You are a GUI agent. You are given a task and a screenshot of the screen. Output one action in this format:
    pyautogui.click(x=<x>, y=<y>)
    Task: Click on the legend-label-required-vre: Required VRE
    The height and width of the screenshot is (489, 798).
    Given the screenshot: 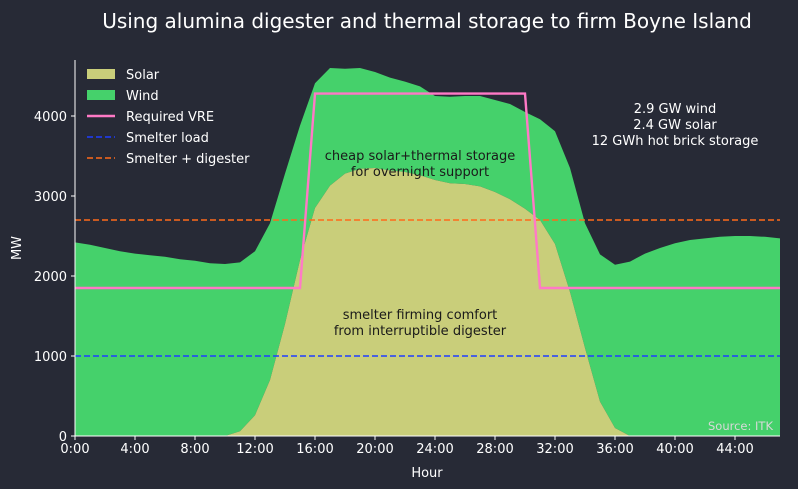 What is the action you would take?
    pyautogui.click(x=170, y=117)
    